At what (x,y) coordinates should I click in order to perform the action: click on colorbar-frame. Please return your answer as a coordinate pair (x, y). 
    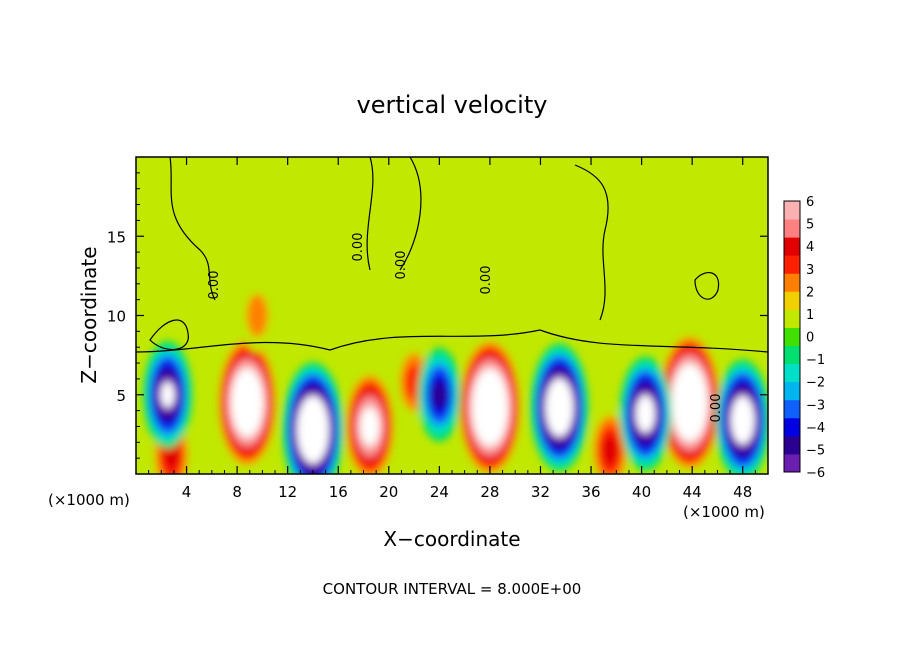
    Looking at the image, I should click on (792, 336).